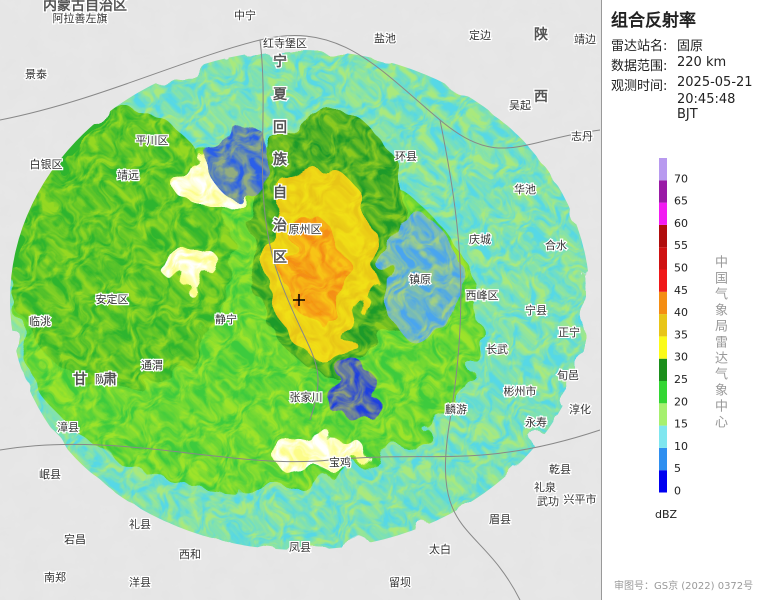 The image size is (757, 600). Describe the element at coordinates (681, 334) in the screenshot. I see `legend-label: 35` at that location.